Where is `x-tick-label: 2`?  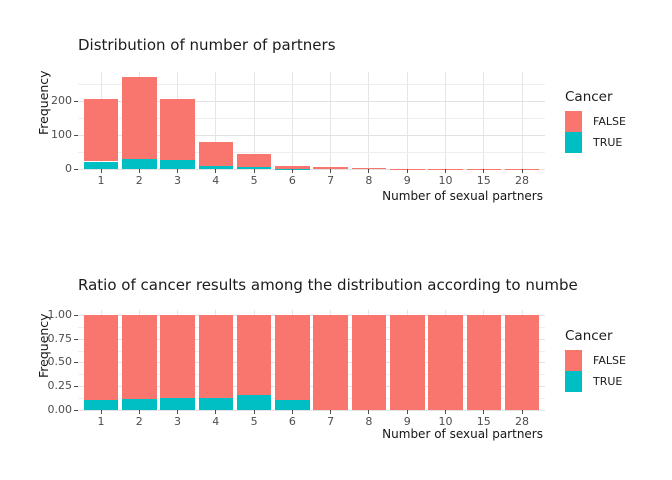
x-tick-label: 2 is located at coordinates (139, 180).